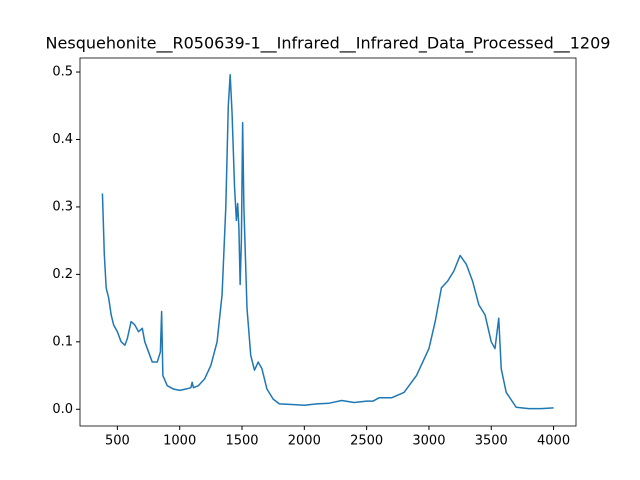 This screenshot has height=480, width=640. I want to click on y-tick-label: 0.2, so click(62, 274).